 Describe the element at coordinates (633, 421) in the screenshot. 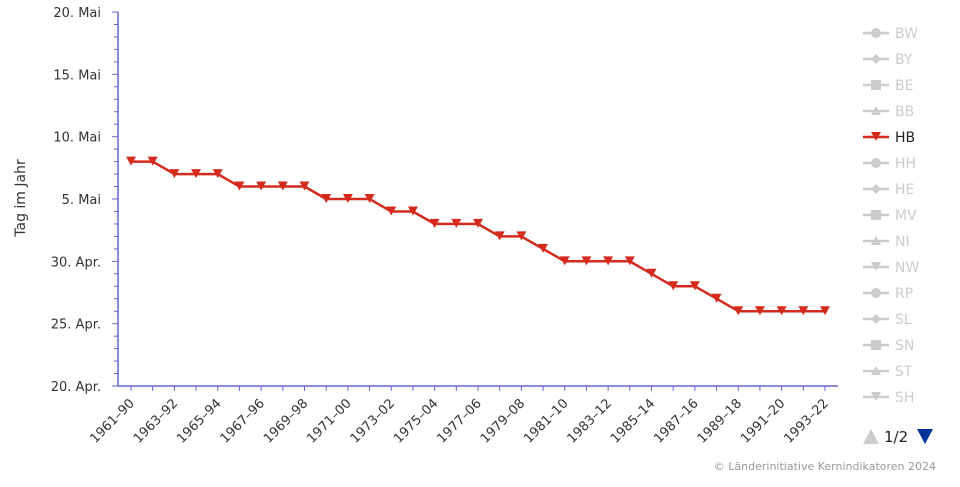

I see `x-tick-label: 1985–14` at that location.